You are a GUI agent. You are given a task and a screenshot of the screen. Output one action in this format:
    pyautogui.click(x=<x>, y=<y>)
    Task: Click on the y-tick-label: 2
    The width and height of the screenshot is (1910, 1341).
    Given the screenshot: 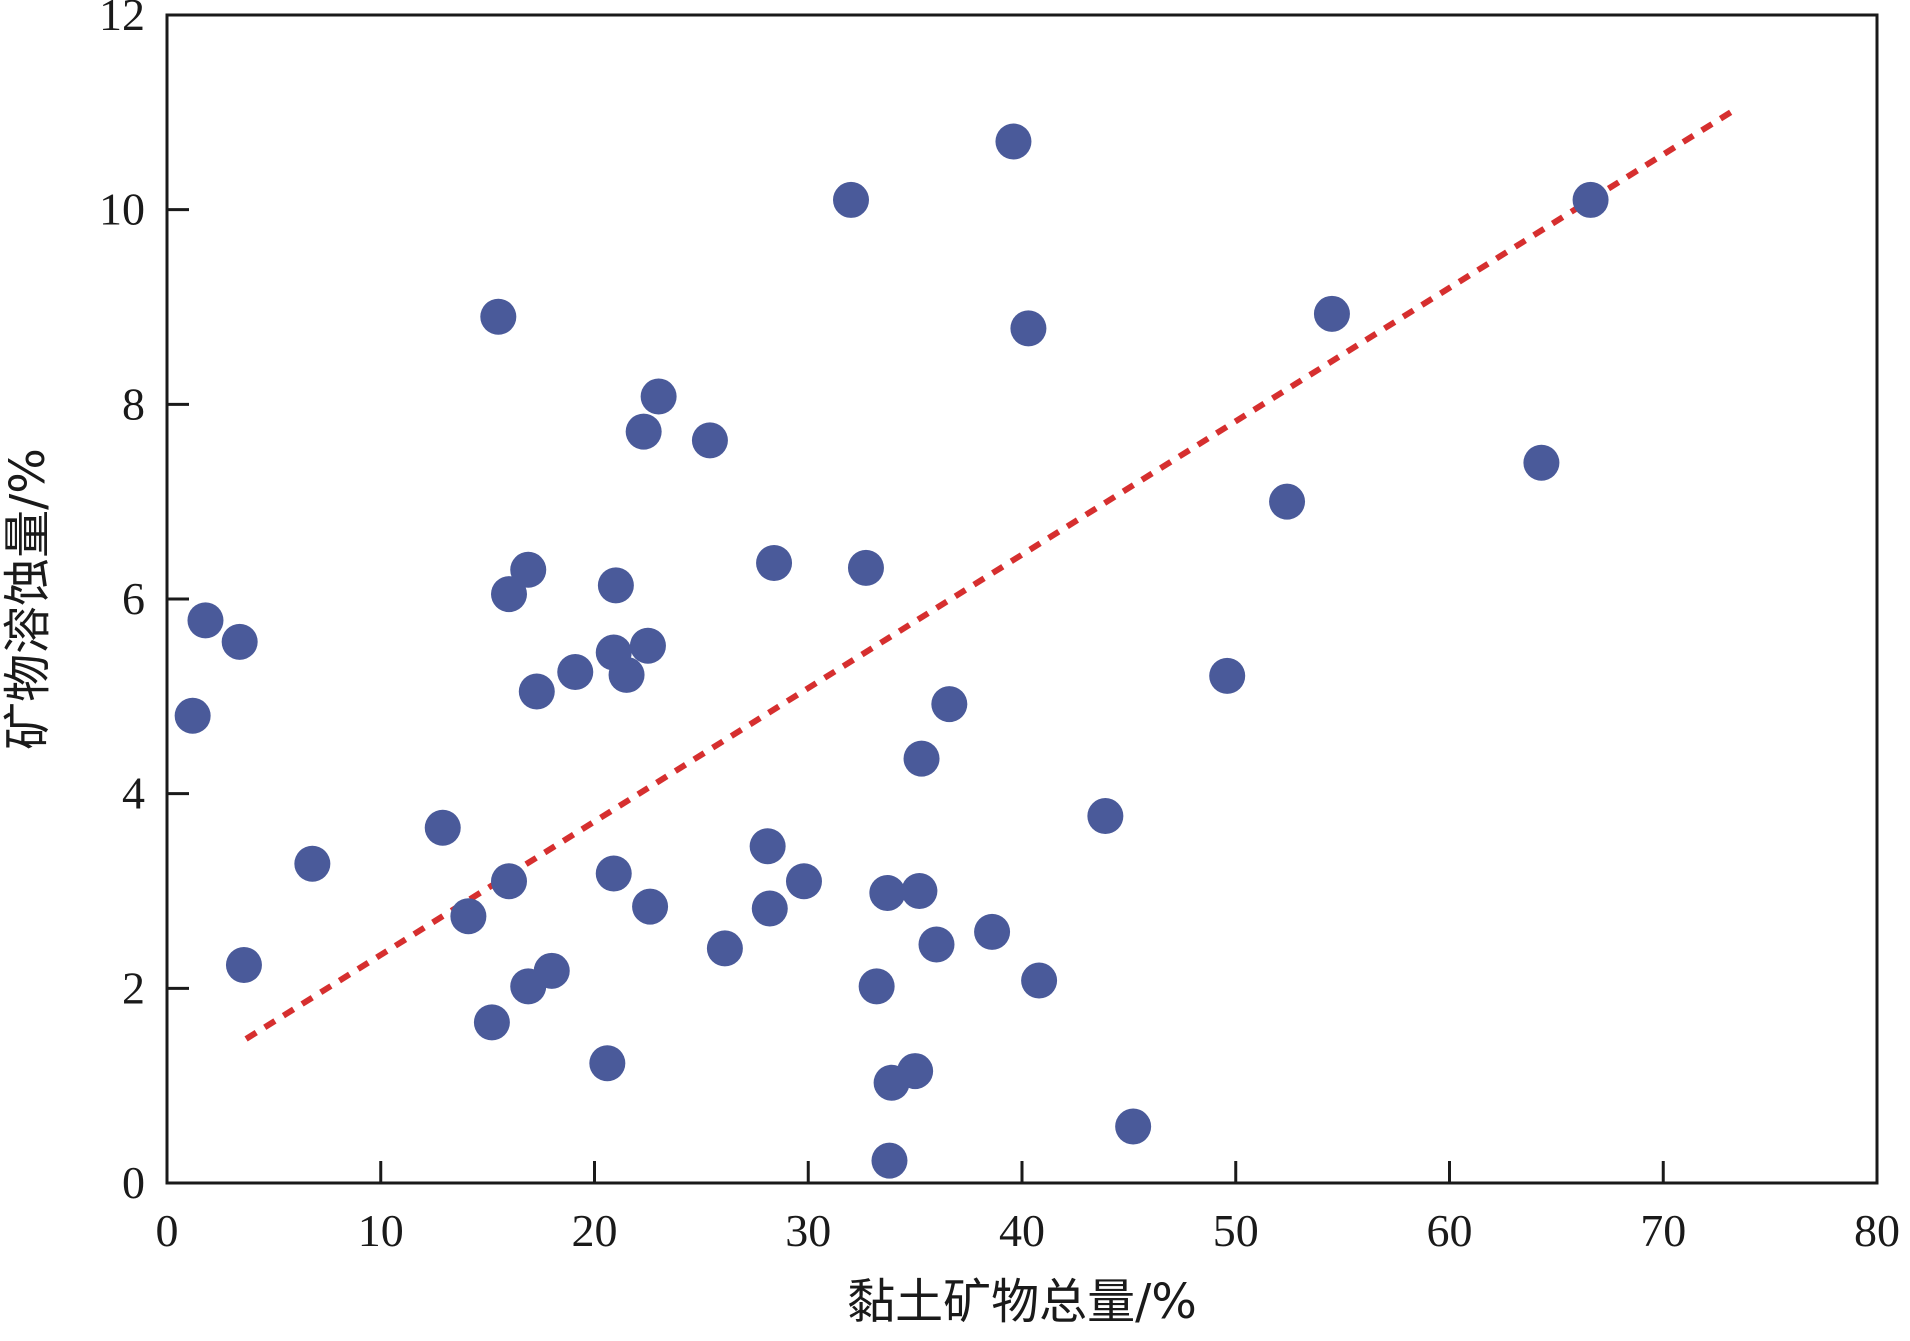 What is the action you would take?
    pyautogui.click(x=133, y=987)
    